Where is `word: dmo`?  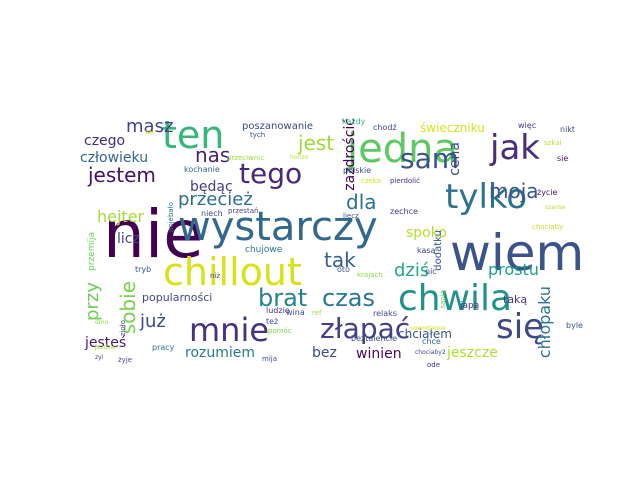 word: dmo is located at coordinates (102, 322).